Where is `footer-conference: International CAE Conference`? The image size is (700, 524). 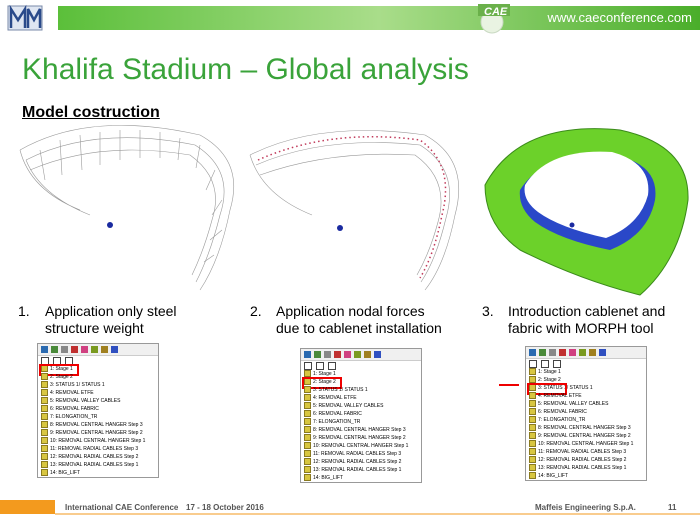 footer-conference: International CAE Conference is located at coordinates (122, 507).